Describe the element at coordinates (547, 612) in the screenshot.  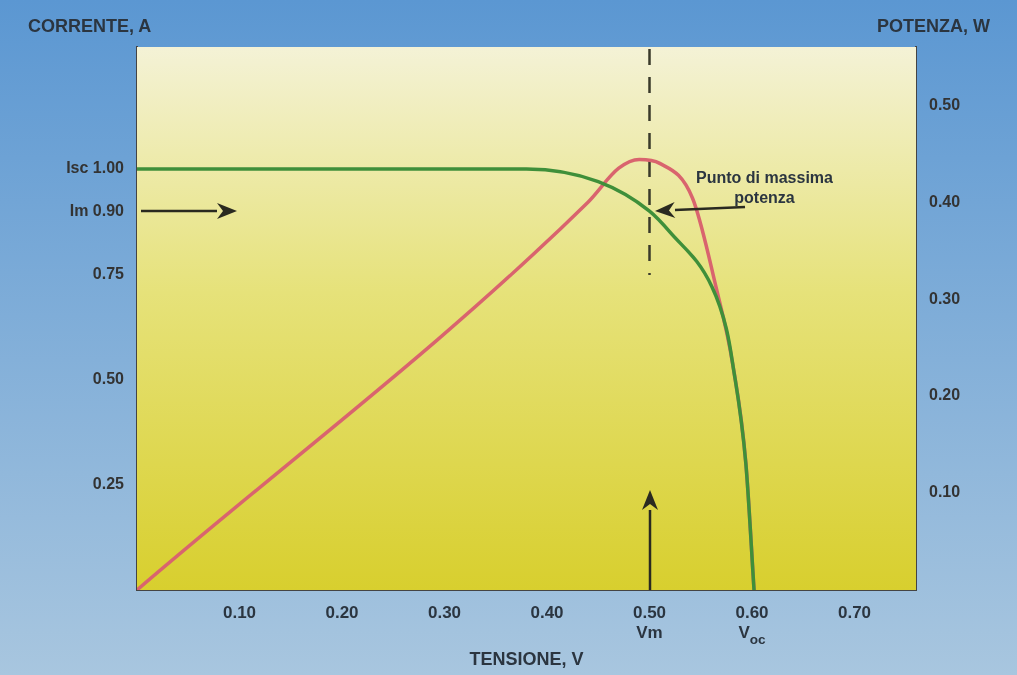
I see `x-tick-label: 0.40` at that location.